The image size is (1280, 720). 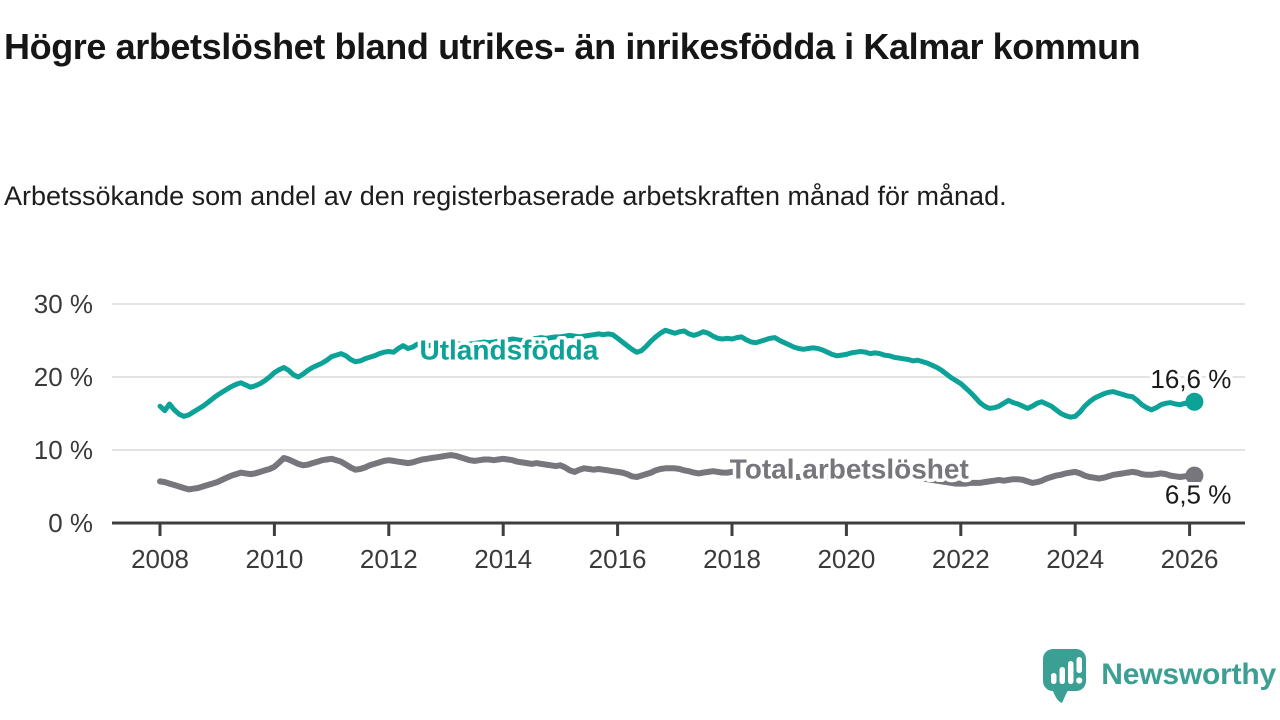 What do you see at coordinates (63, 377) in the screenshot?
I see `y-tick-label: 20 %` at bounding box center [63, 377].